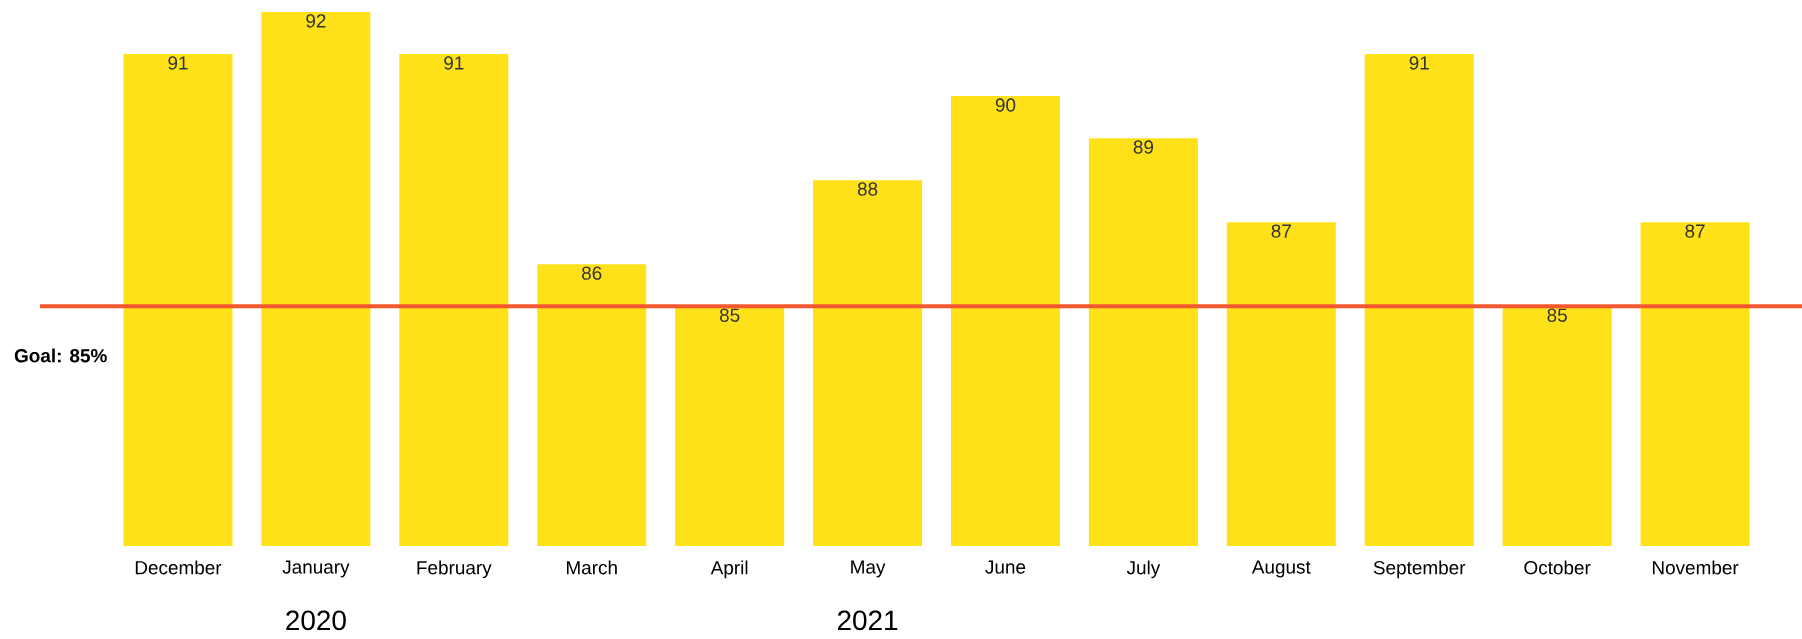 The height and width of the screenshot is (639, 1802). Describe the element at coordinates (60, 355) in the screenshot. I see `ref-line-label: Goal: 85%` at that location.